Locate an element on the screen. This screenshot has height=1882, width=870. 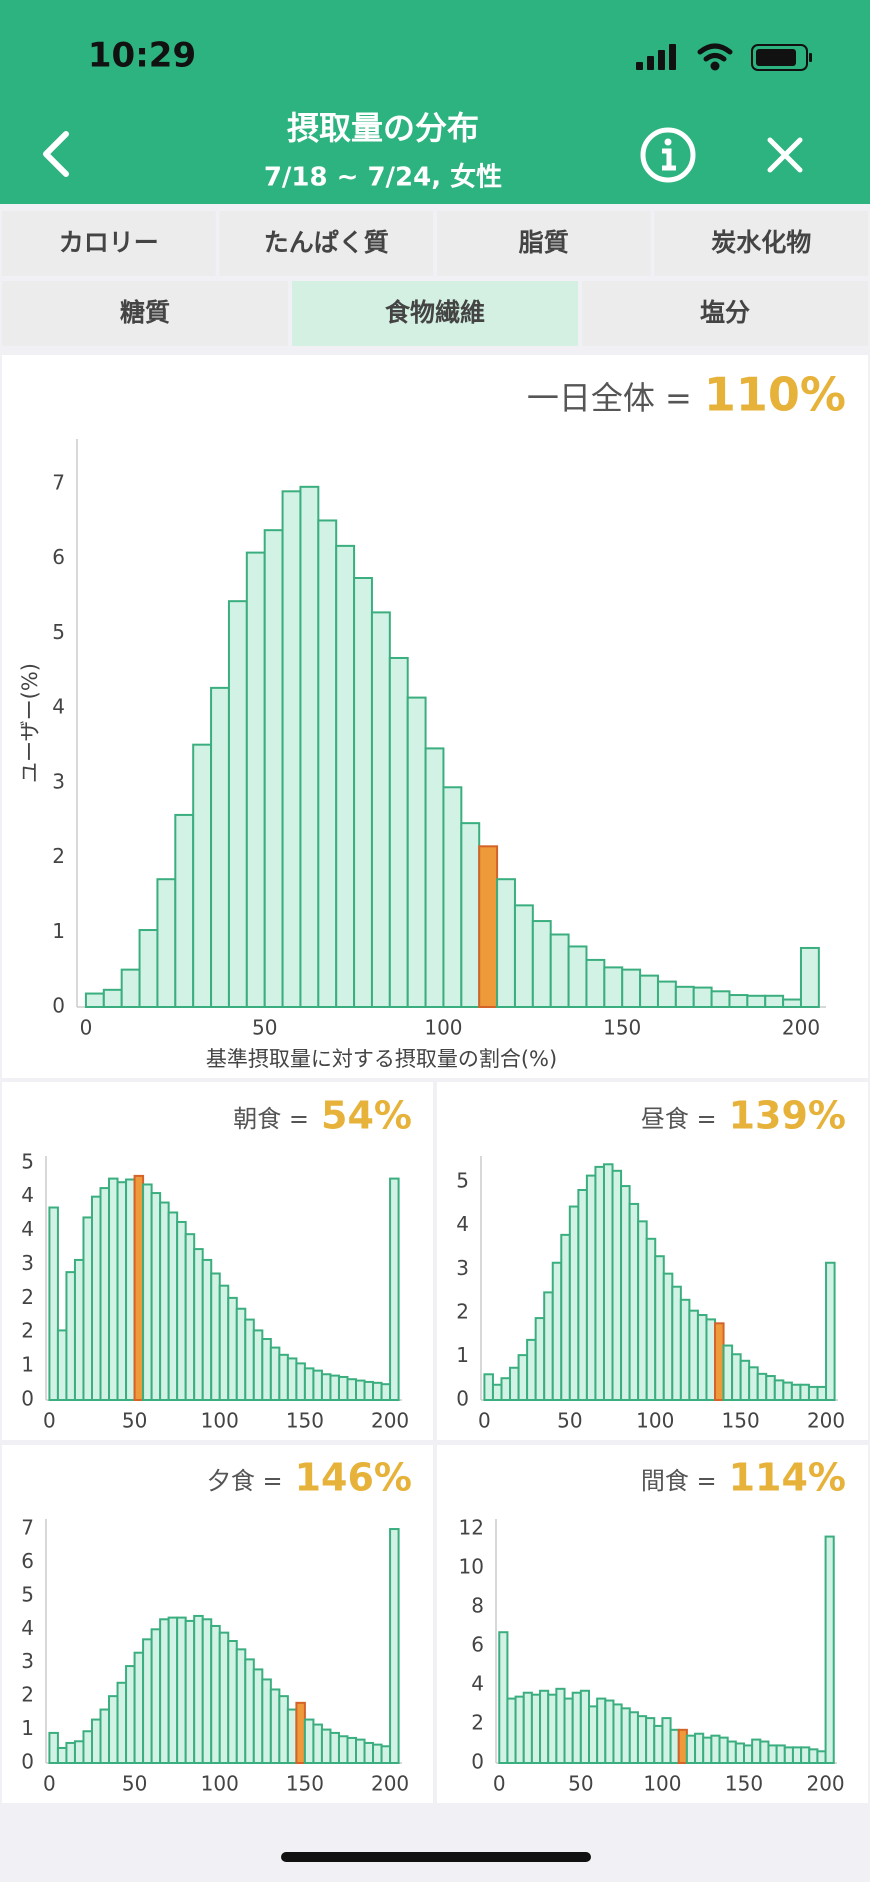
y-tick-label: 3 is located at coordinates (27, 1661).